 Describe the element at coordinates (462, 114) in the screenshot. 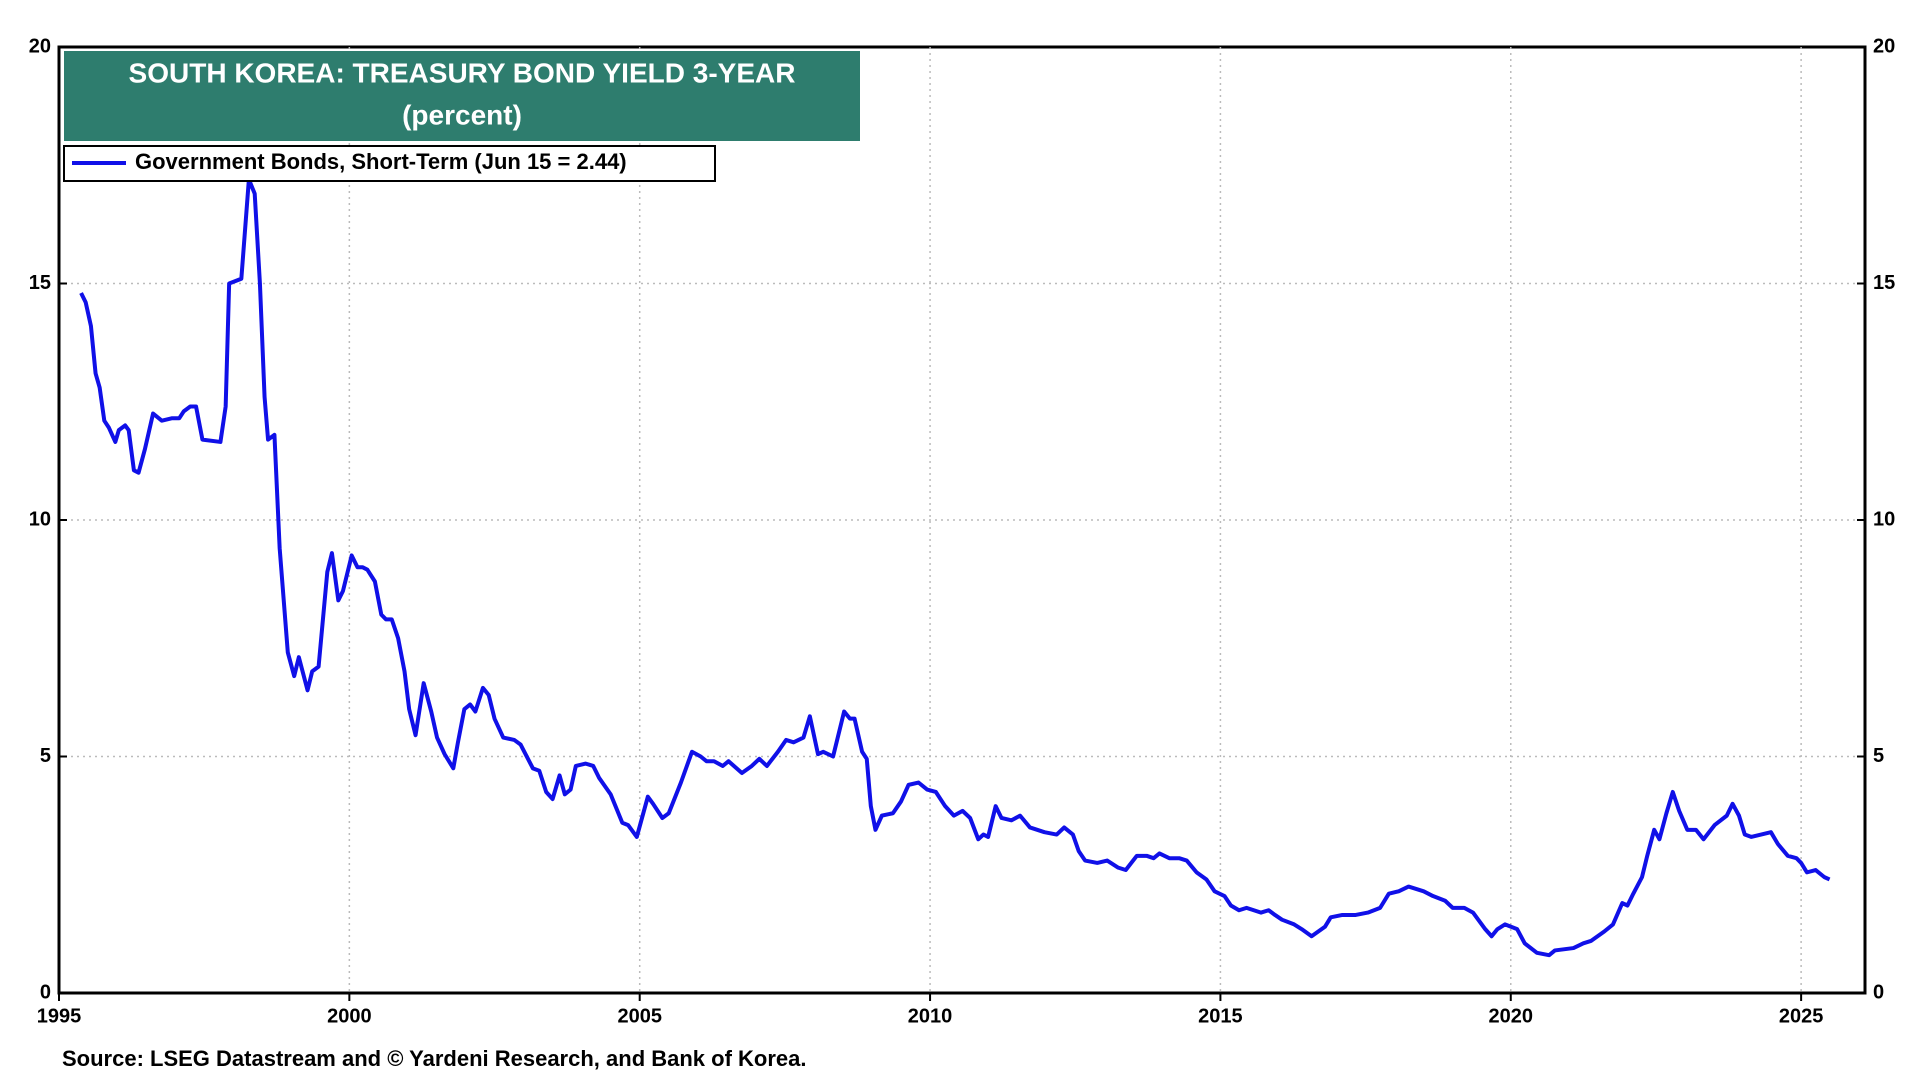

I see `chart-subtitle: (percent)` at that location.